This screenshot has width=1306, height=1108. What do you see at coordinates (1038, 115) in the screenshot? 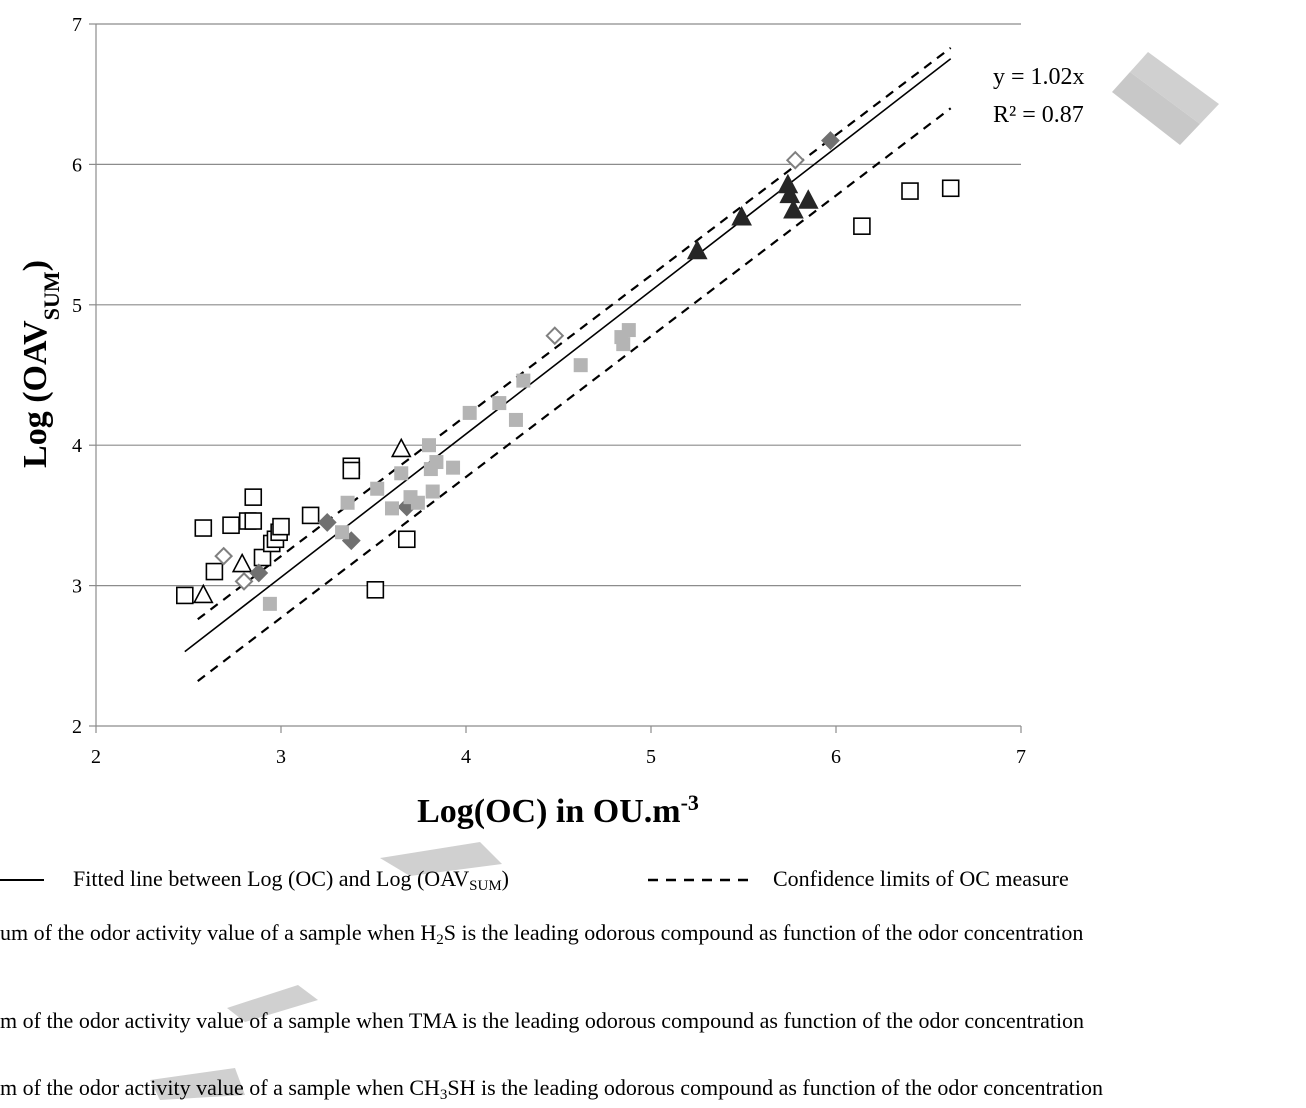
I see `r2-label: R² = 0.87` at bounding box center [1038, 115].